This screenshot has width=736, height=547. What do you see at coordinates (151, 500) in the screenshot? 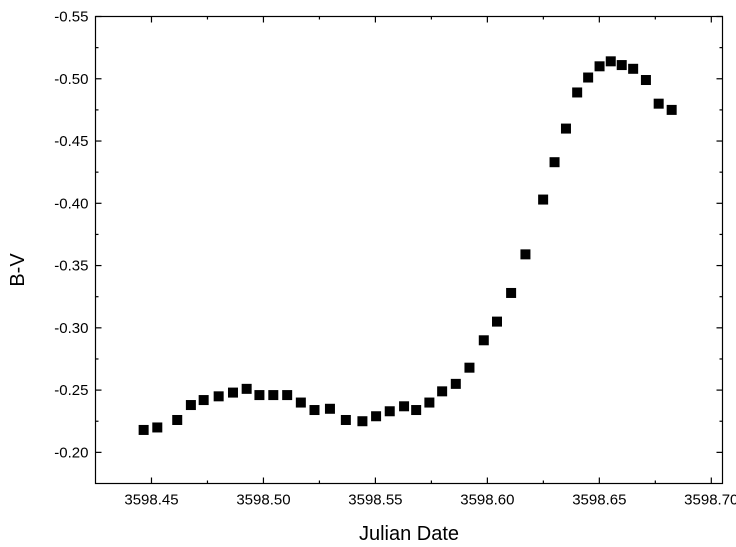
I see `x-tick-label: 3598.45` at bounding box center [151, 500].